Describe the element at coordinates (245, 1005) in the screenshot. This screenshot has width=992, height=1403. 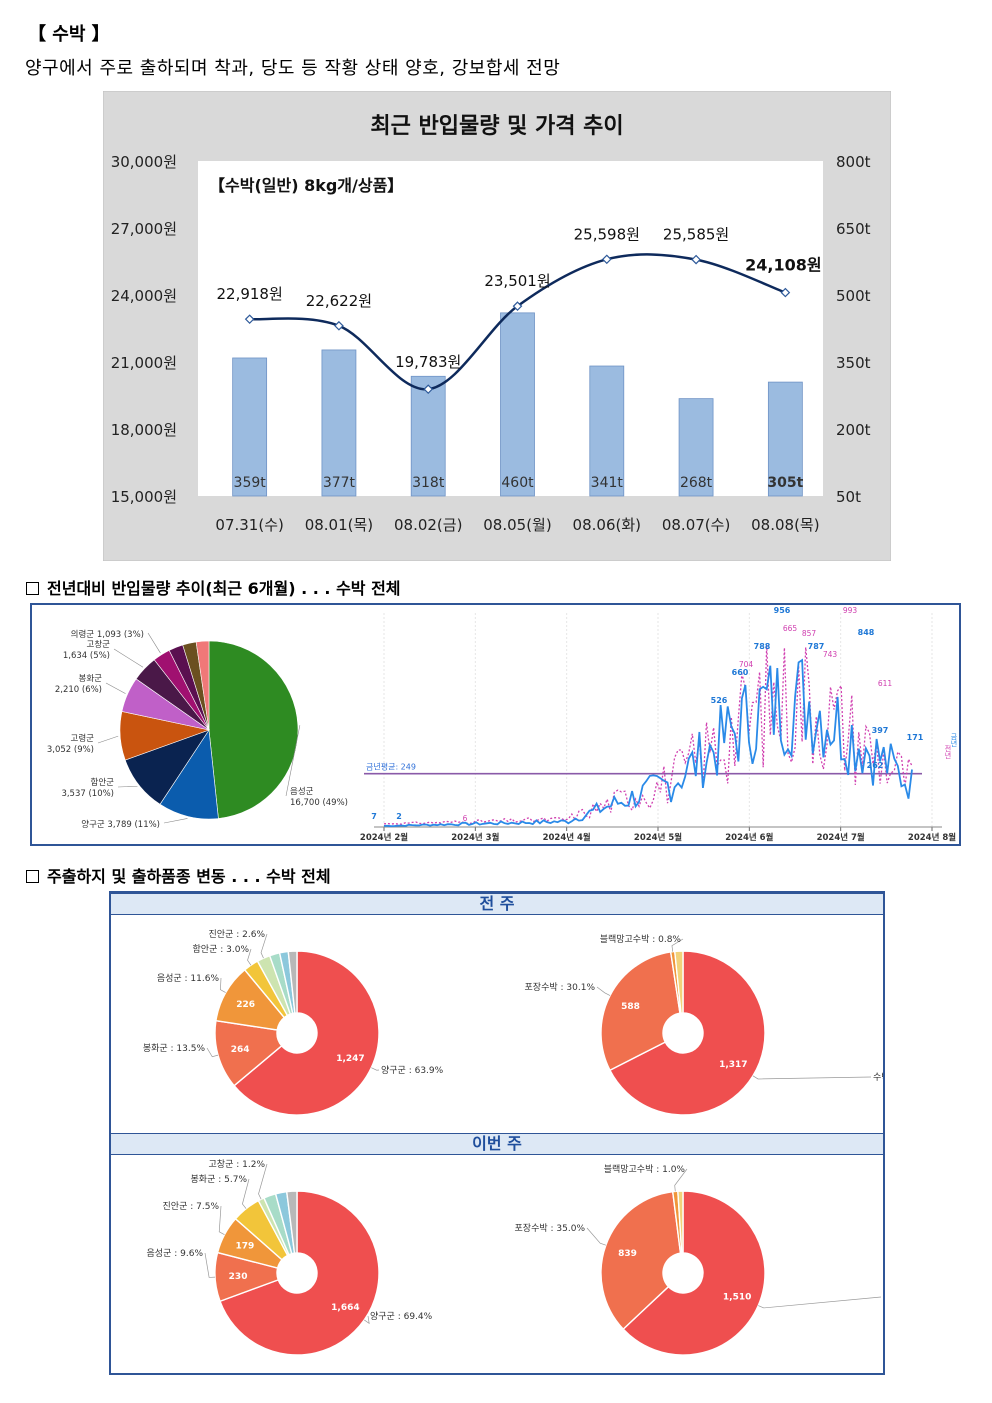
I see `slice-value: 226` at that location.